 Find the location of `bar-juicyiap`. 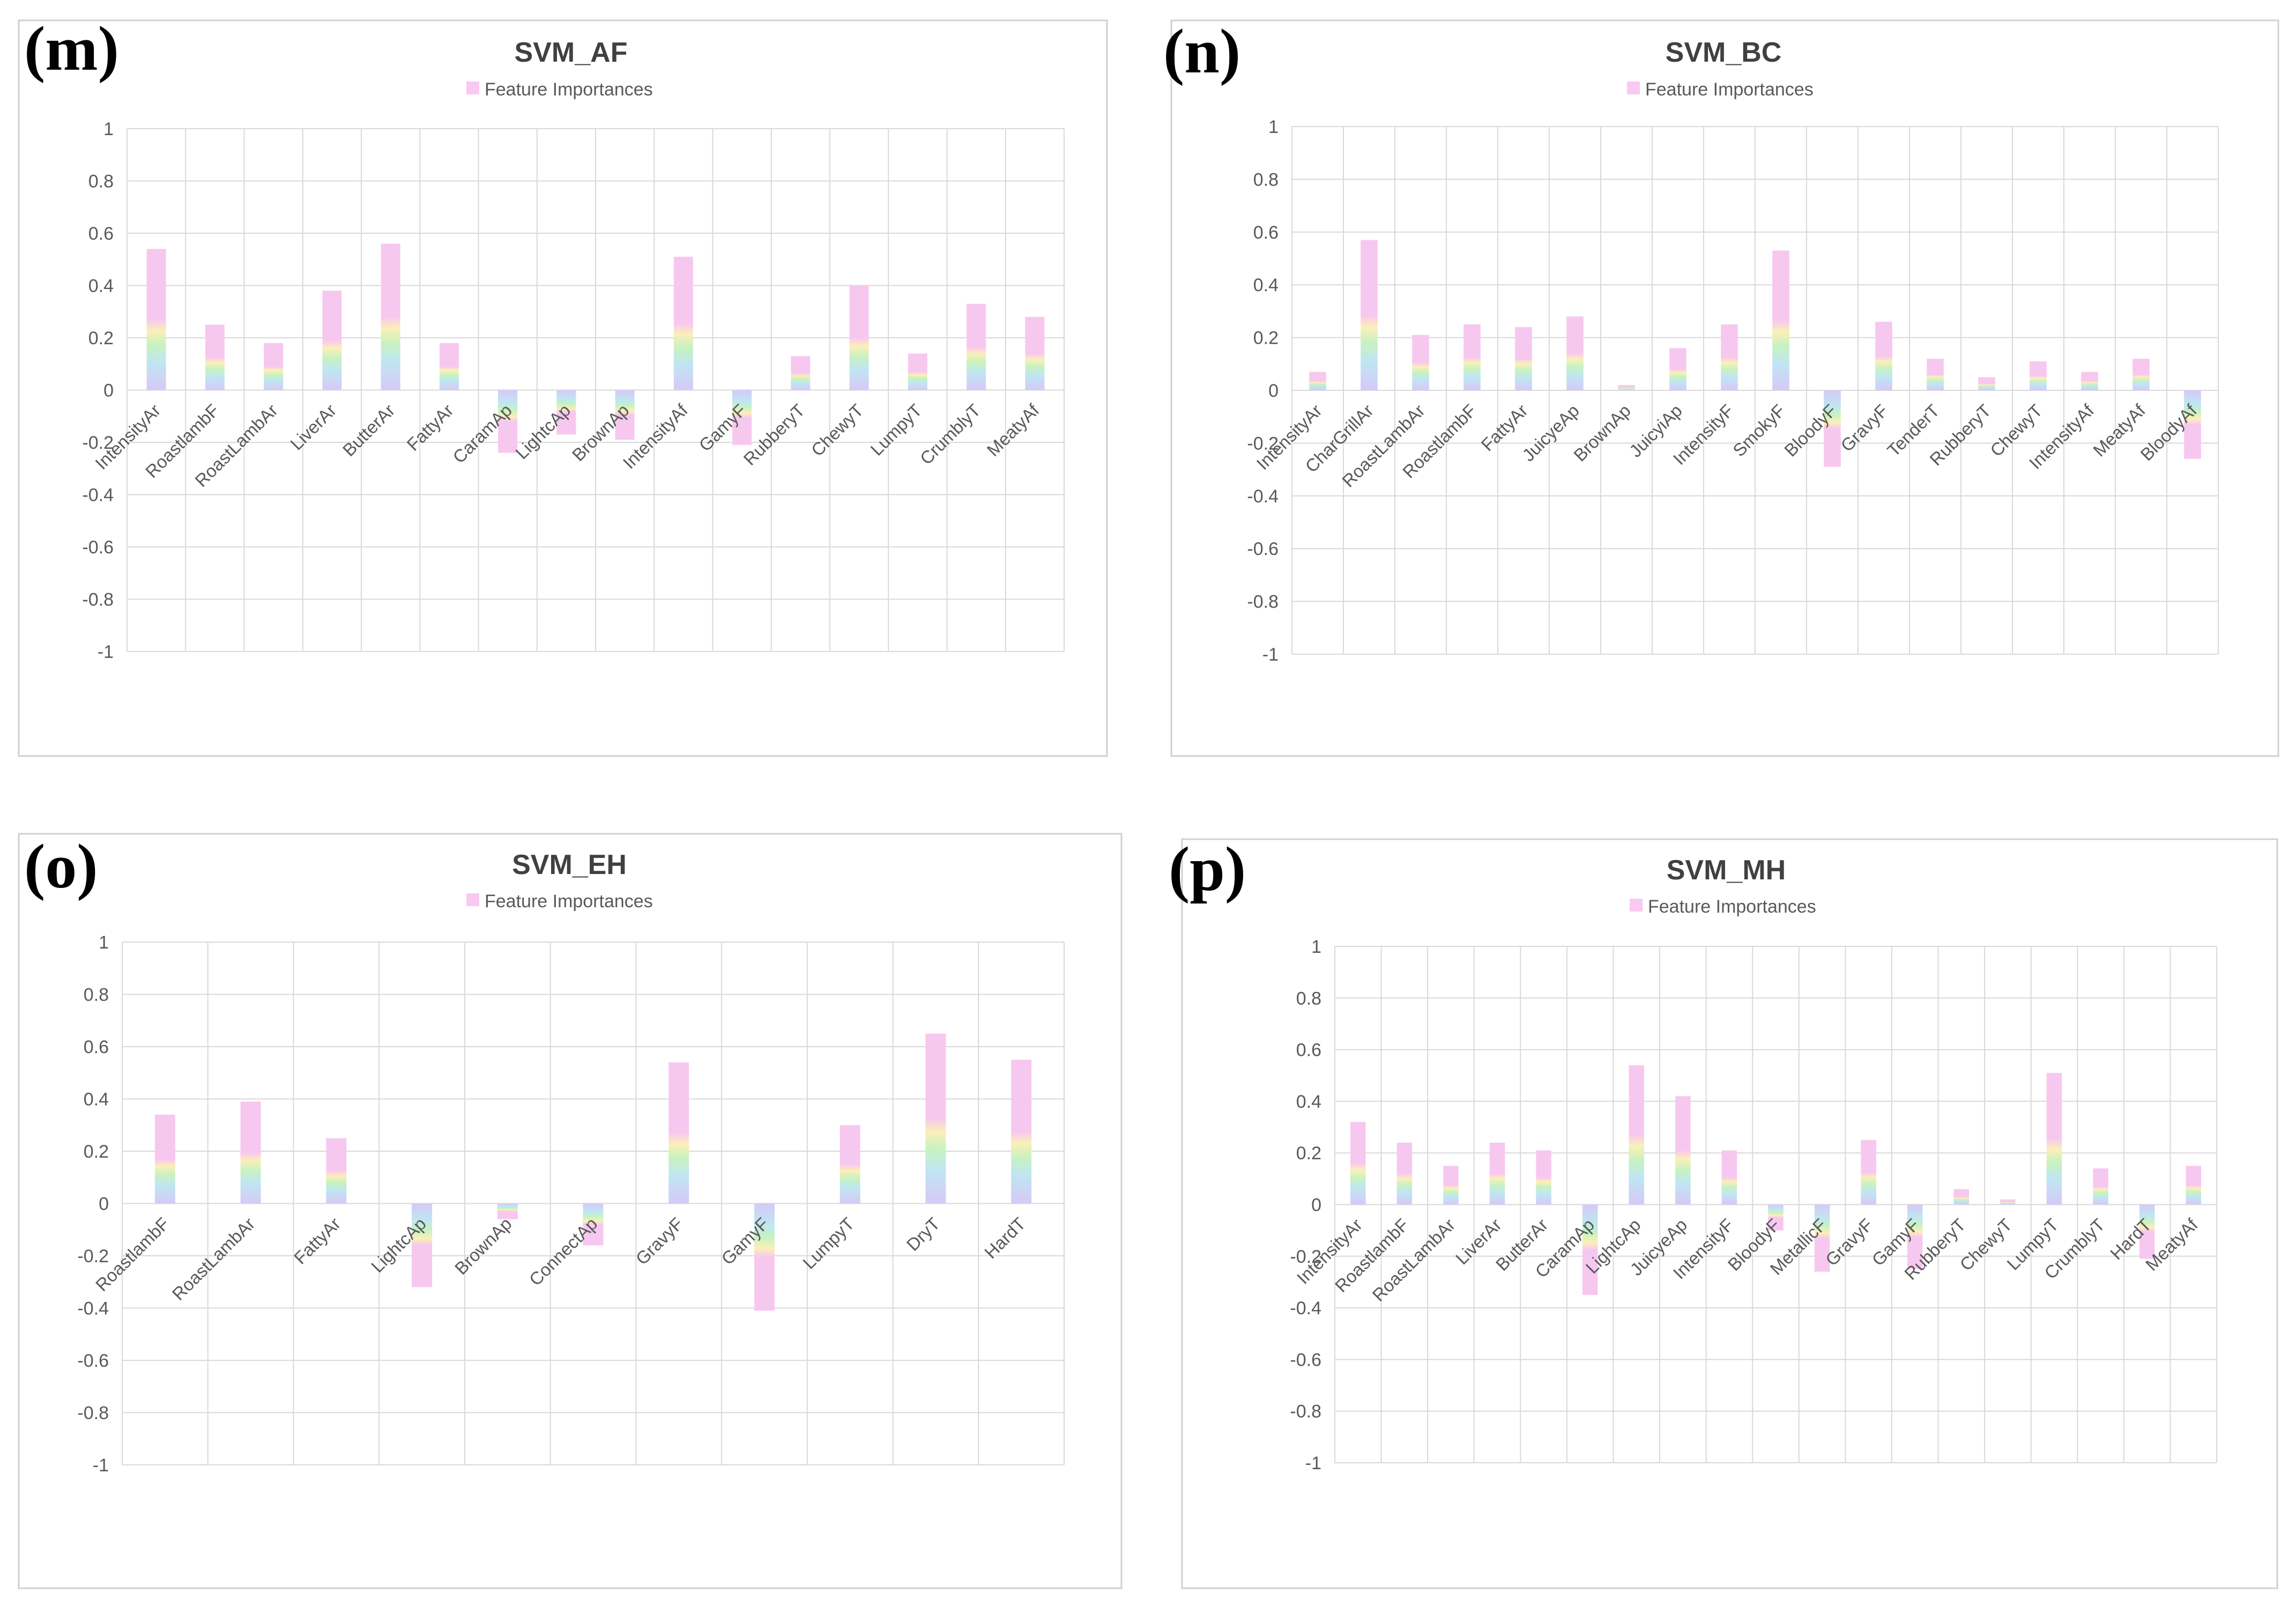

bar-juicyiap is located at coordinates (1677, 369).